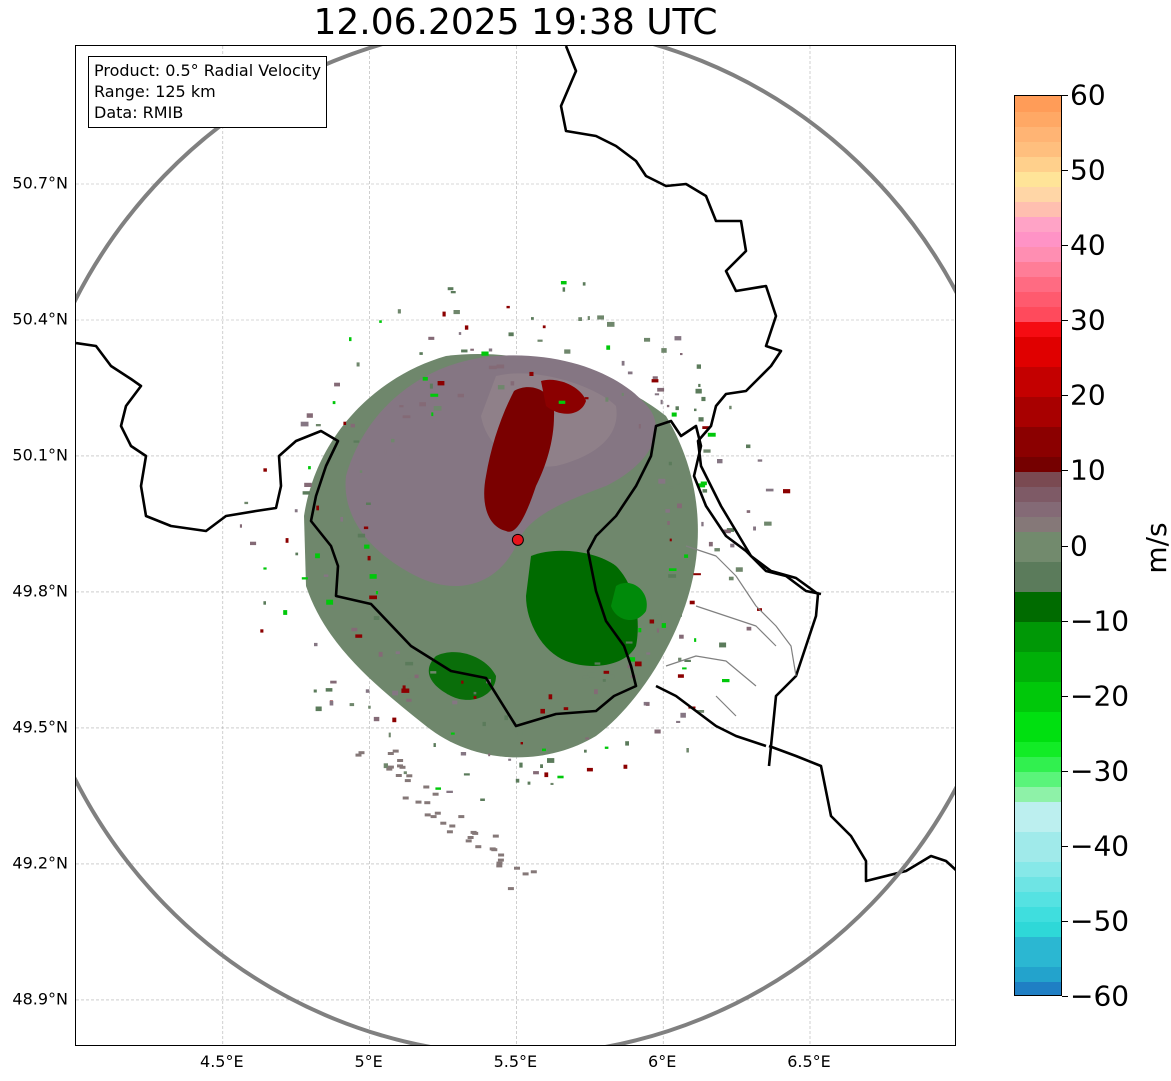  Describe the element at coordinates (1100, 621) in the screenshot. I see `colorbar-tick-label: −10` at that location.